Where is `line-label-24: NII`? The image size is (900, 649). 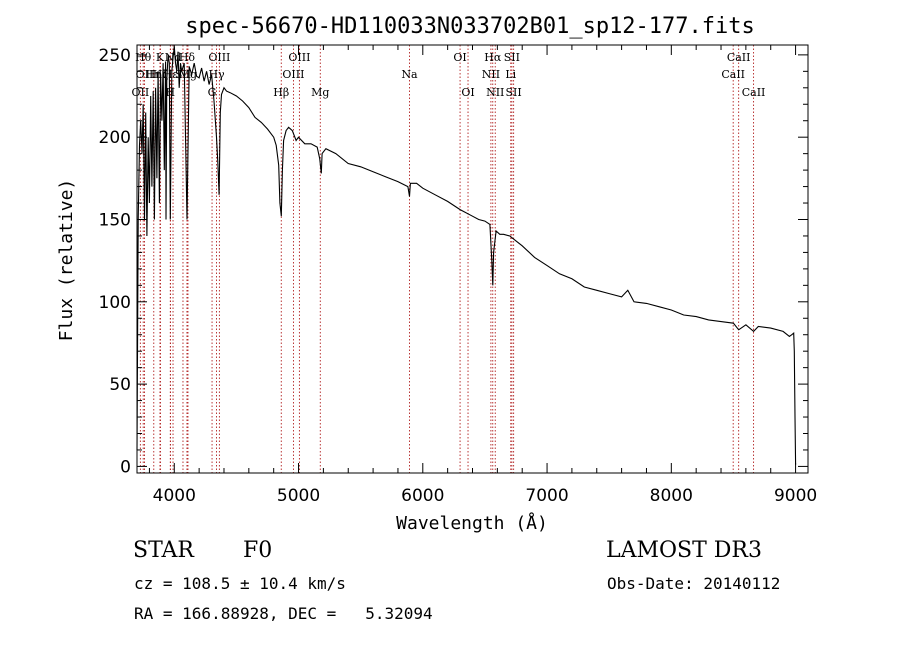
line-label-24: NII is located at coordinates (495, 92).